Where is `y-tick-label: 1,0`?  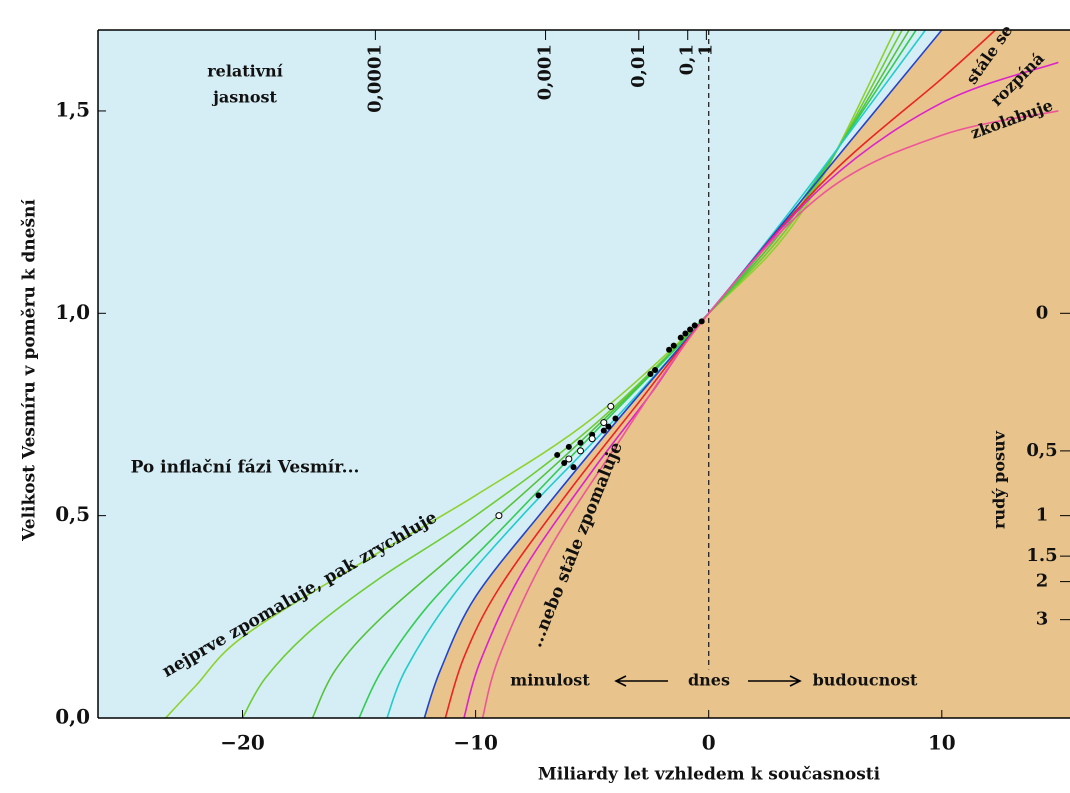
y-tick-label: 1,0 is located at coordinates (72, 312).